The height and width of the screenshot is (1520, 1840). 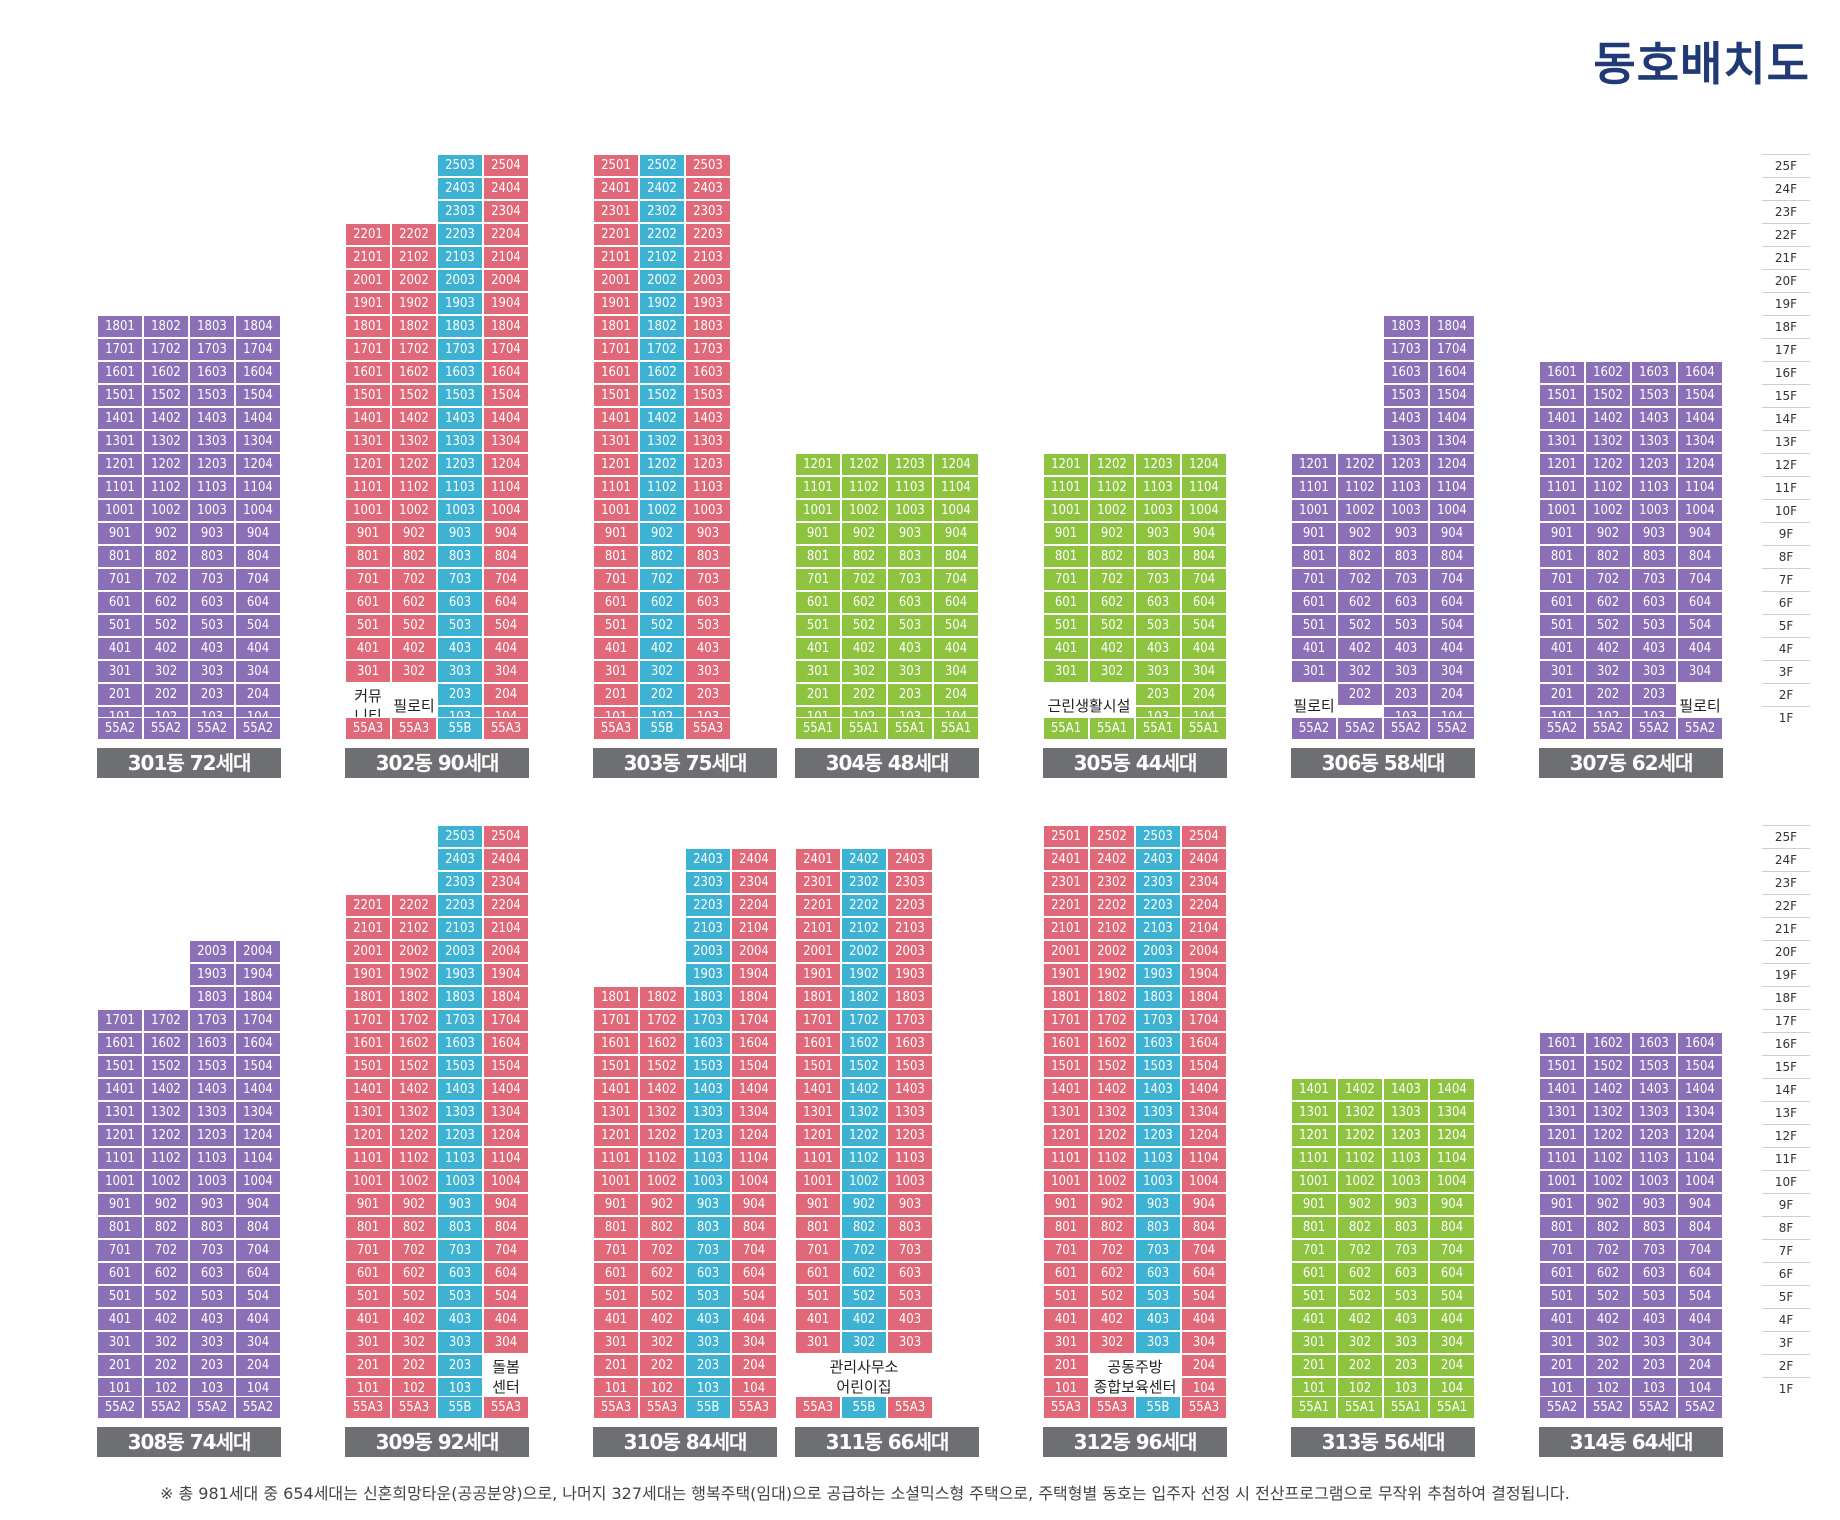 I want to click on unit-cell: 1801, so click(x=616, y=326).